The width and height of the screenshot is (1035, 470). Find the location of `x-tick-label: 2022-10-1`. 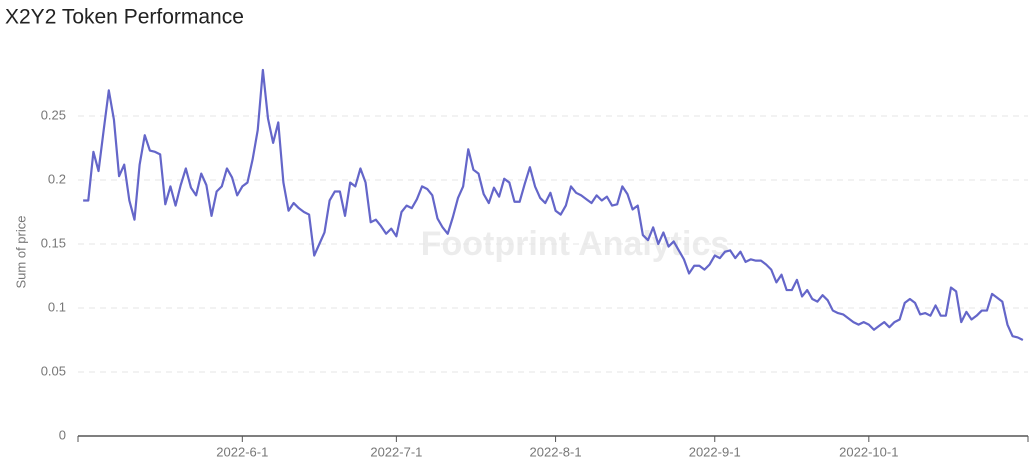

x-tick-label: 2022-10-1 is located at coordinates (868, 451).